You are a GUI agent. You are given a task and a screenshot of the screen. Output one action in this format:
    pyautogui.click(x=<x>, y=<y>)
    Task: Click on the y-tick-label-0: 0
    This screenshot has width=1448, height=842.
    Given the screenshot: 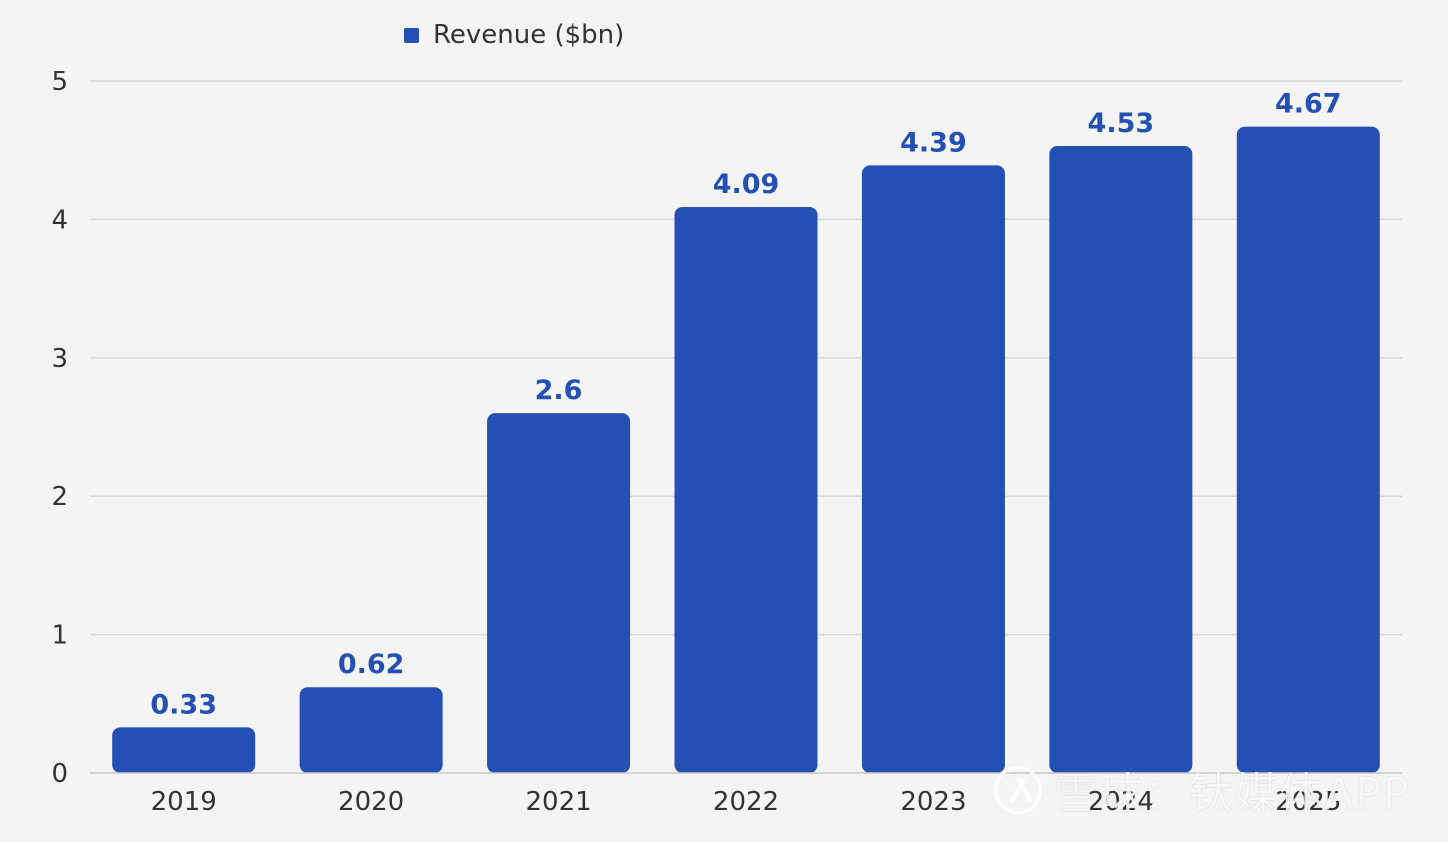 What is the action you would take?
    pyautogui.click(x=59, y=774)
    